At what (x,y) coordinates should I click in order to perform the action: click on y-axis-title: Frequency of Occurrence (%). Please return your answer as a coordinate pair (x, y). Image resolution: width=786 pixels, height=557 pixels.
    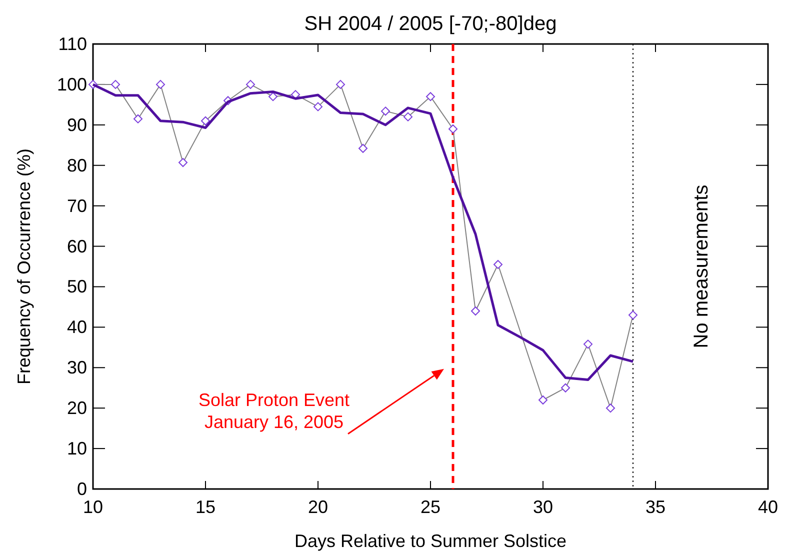
    Looking at the image, I should click on (24, 266).